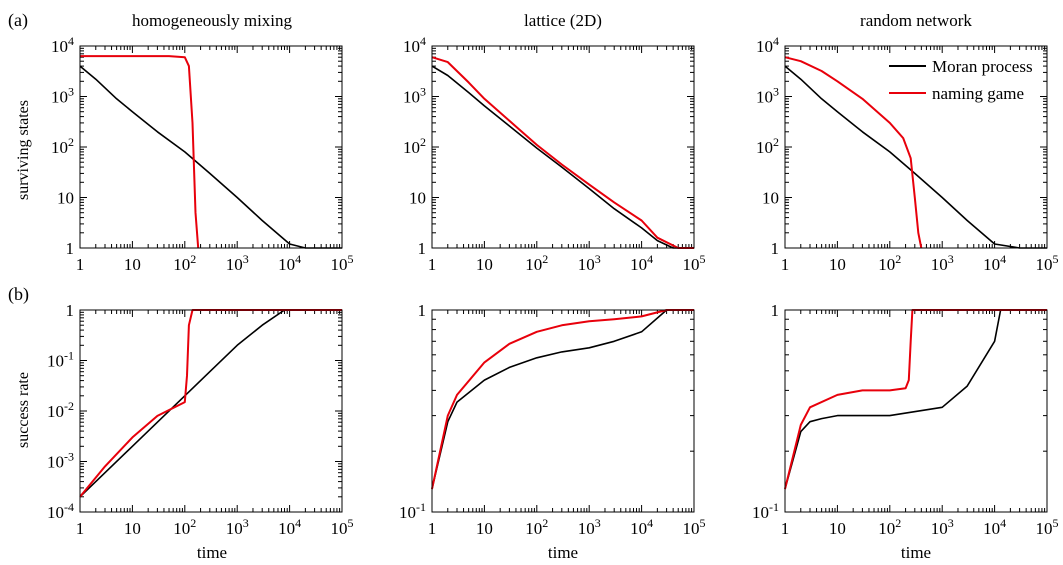 The height and width of the screenshot is (565, 1063). I want to click on y-tick-label: 10⁻², so click(60, 410).